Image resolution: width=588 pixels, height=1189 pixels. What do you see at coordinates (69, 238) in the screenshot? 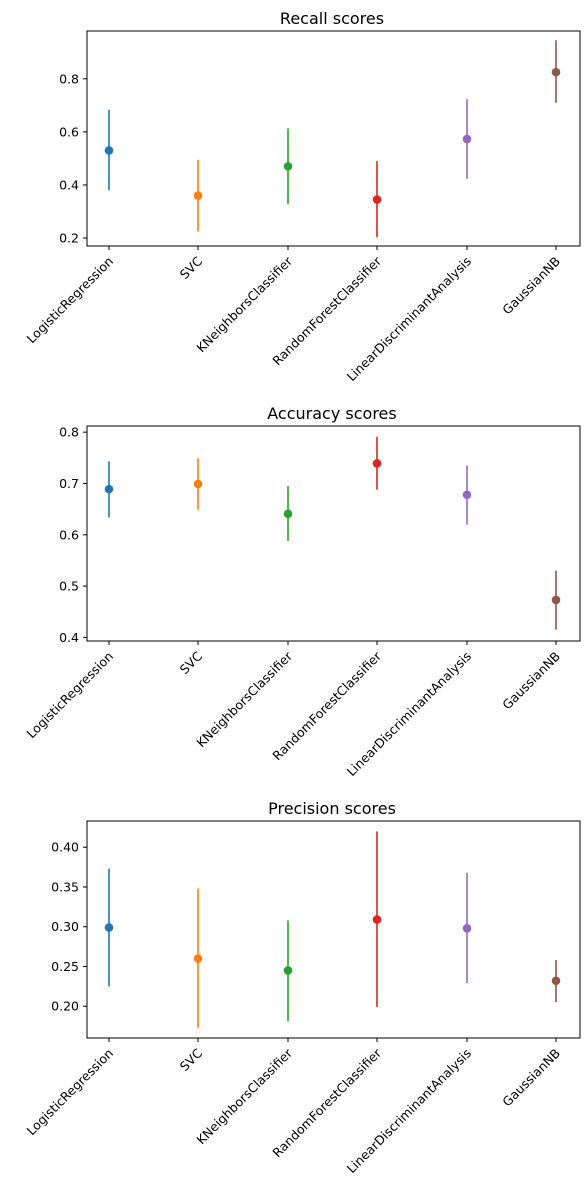
I see `y-tick-label: 0.2` at bounding box center [69, 238].